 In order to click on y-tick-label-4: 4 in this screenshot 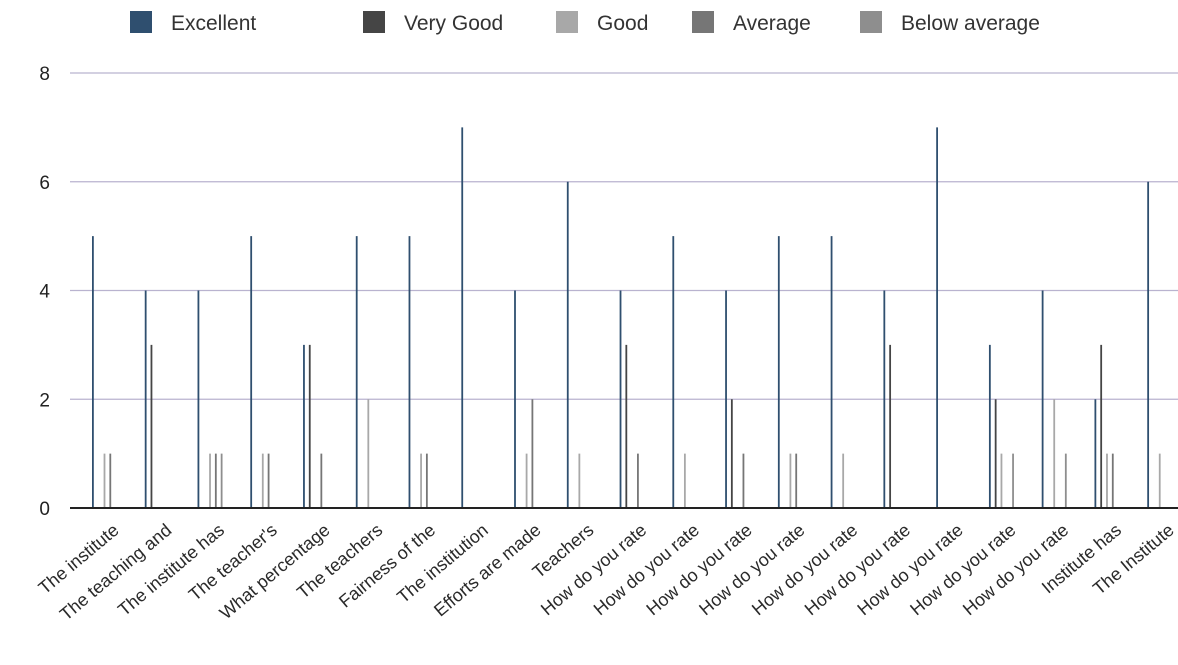, I will do `click(44, 292)`.